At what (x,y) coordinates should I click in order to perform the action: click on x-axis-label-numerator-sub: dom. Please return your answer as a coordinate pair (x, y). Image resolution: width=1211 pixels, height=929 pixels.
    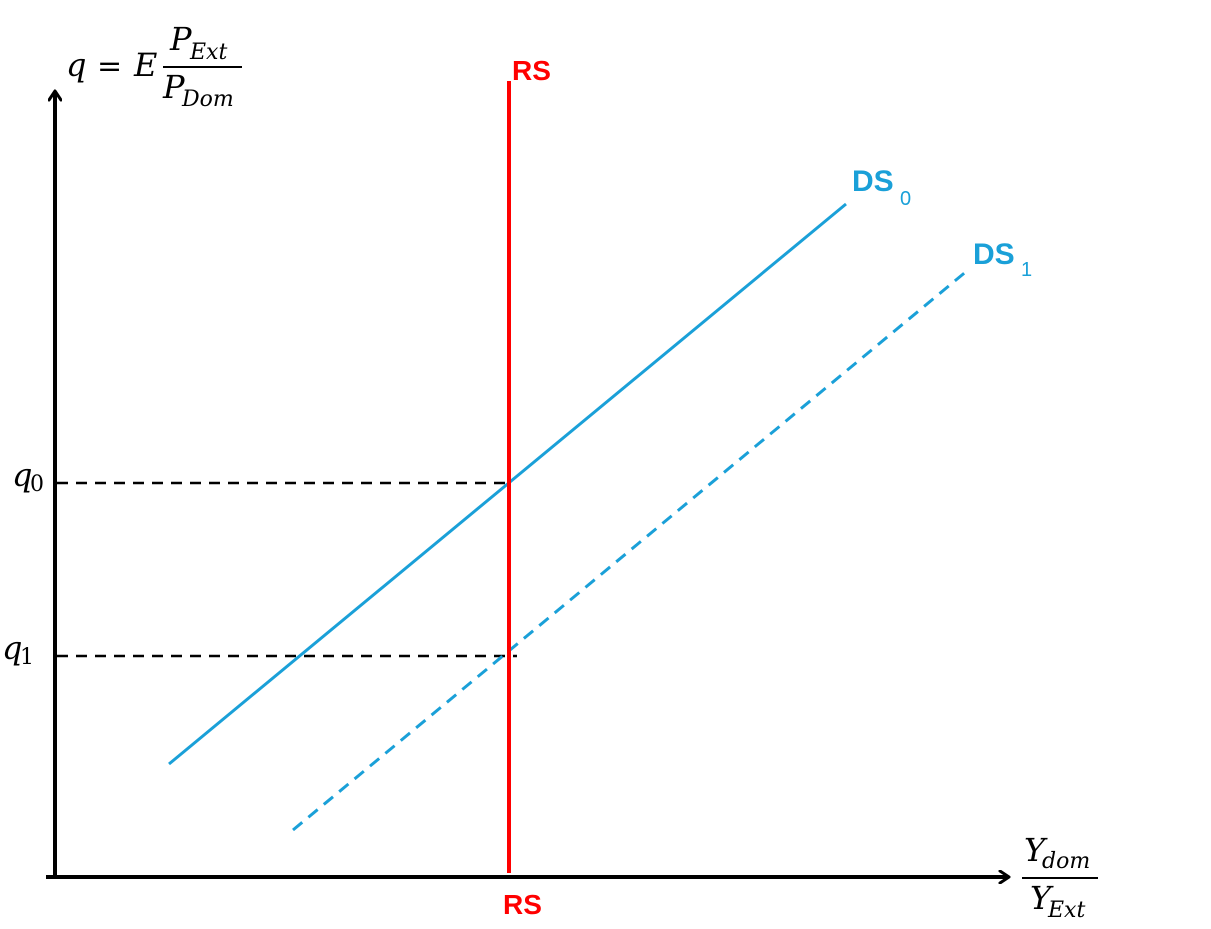
    Looking at the image, I should click on (1066, 861).